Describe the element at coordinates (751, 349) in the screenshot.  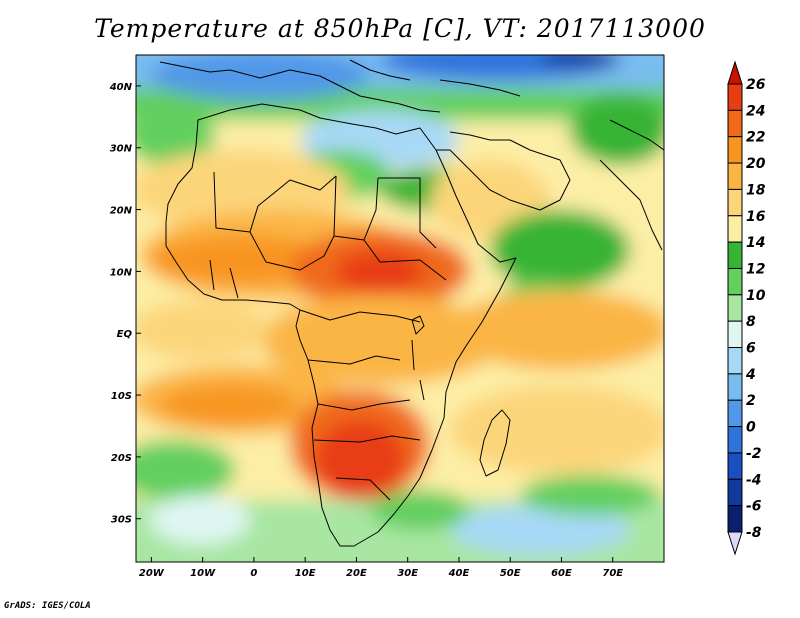
I see `colorbar-label: 6` at that location.